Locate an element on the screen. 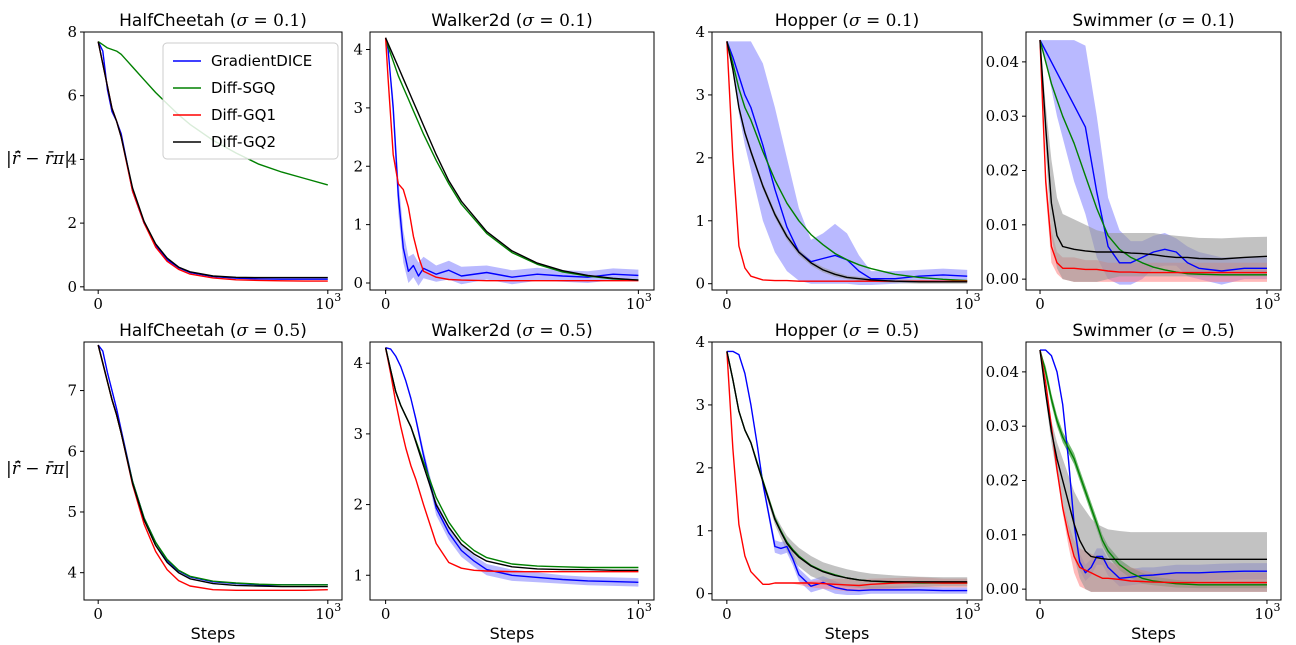  panel-title: Walker2d (σ = 0.1) is located at coordinates (512, 21).